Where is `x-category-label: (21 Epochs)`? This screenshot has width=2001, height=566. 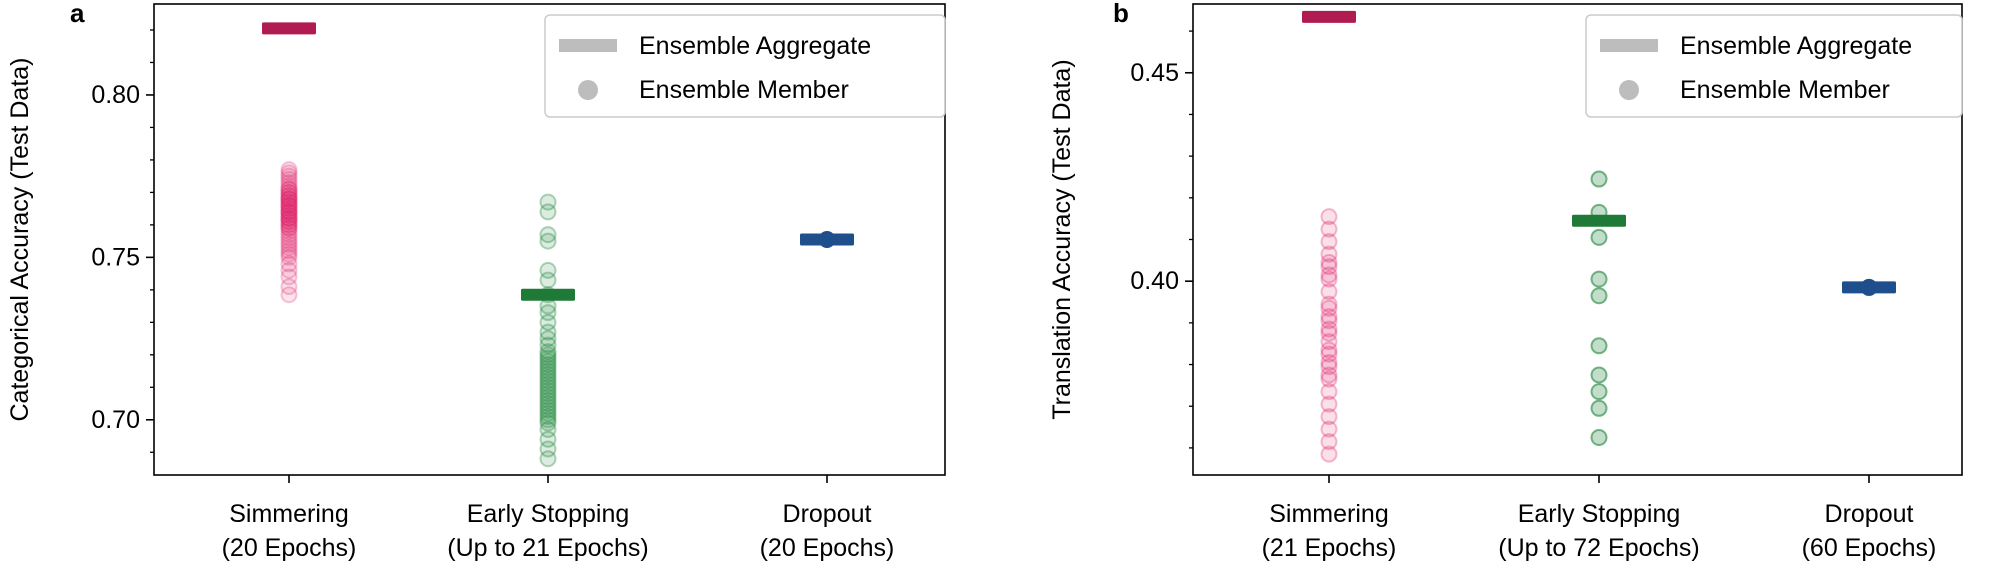
x-category-label: (21 Epochs) is located at coordinates (1329, 548).